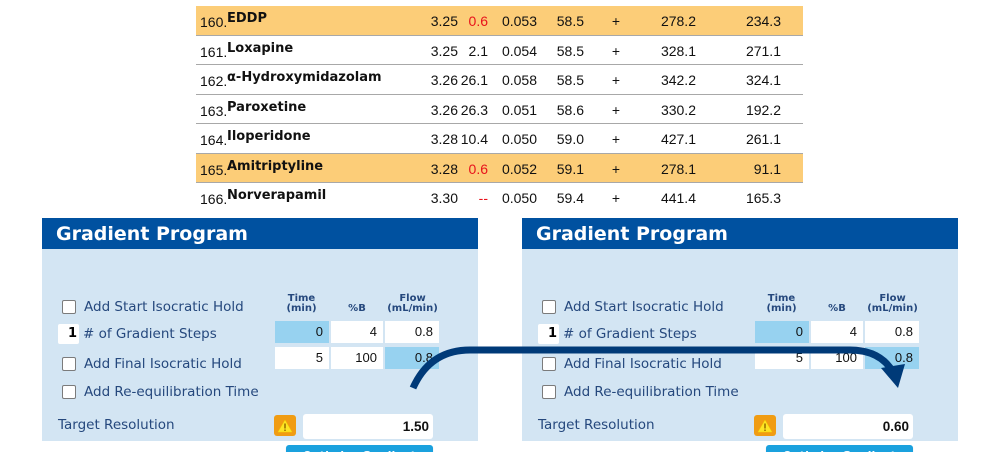  What do you see at coordinates (214, 199) in the screenshot?
I see `row-number: 166.` at bounding box center [214, 199].